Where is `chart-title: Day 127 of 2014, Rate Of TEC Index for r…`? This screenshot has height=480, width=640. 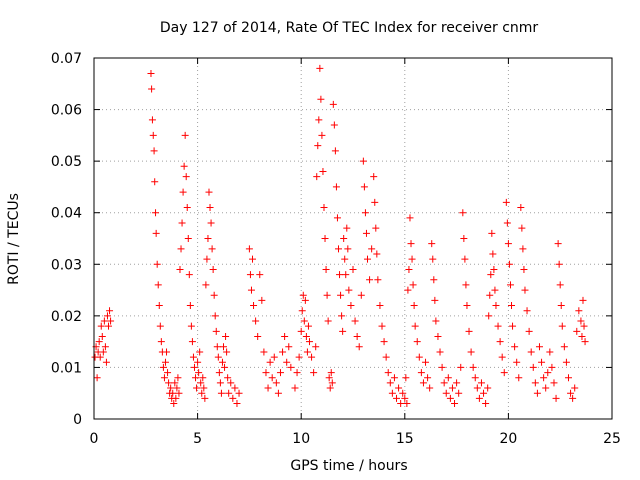 chart-title: Day 127 of 2014, Rate Of TEC Index for r… is located at coordinates (349, 28).